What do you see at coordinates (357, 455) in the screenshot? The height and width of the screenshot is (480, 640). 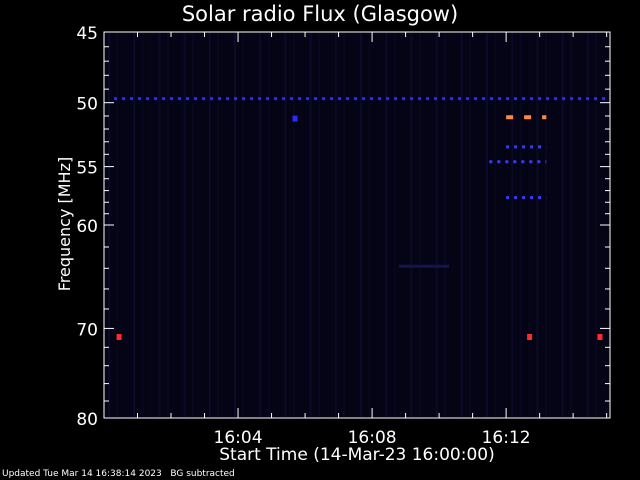 I see `x-axis-label: Start Time (14-Mar-23 16:00:00)` at bounding box center [357, 455].